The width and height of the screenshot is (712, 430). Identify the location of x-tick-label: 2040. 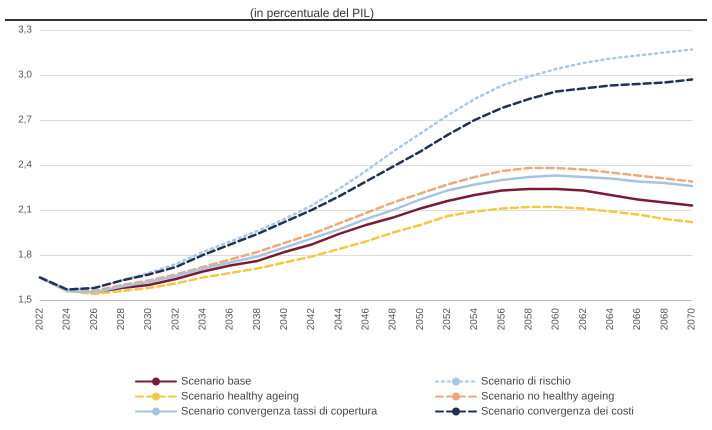
(284, 319).